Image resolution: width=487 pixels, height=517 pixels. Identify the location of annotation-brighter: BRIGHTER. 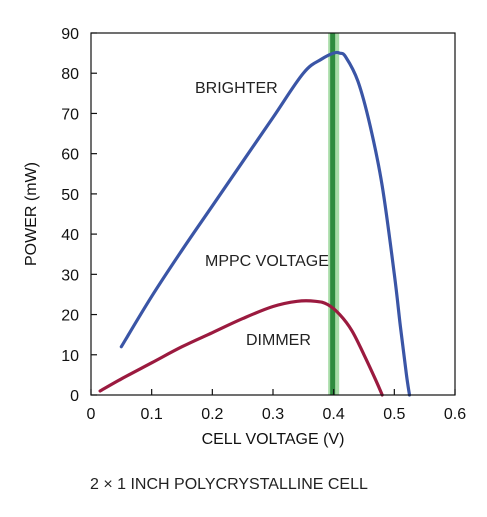
(236, 88).